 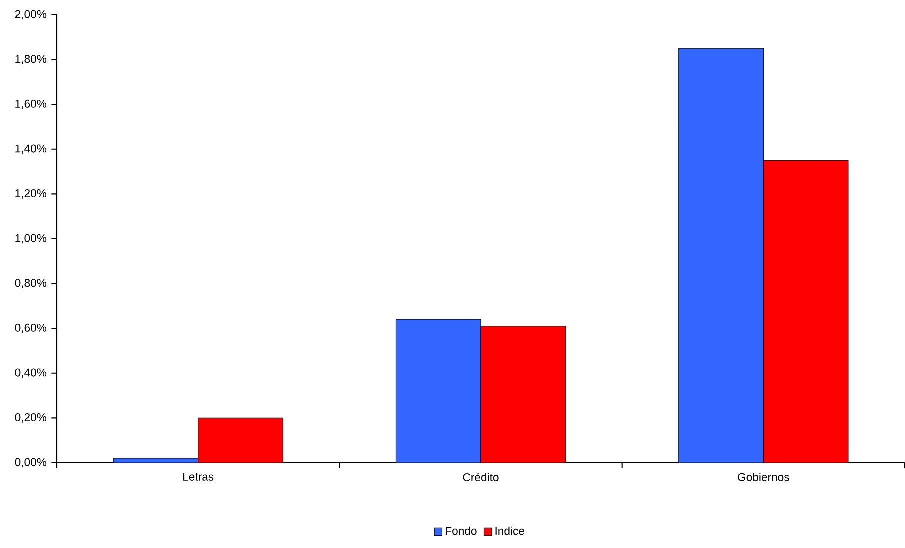 I want to click on y-tick-label: 1,00%, so click(x=31, y=239).